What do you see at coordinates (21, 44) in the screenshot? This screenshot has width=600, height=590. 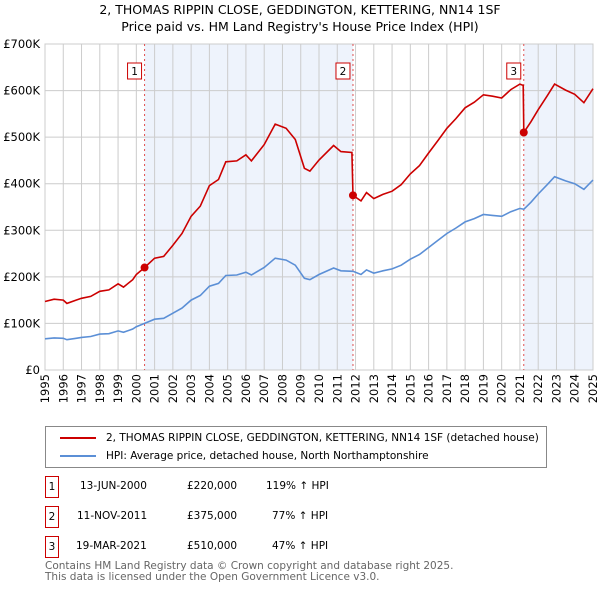 I see `y-tick-label: £700K` at bounding box center [21, 44].